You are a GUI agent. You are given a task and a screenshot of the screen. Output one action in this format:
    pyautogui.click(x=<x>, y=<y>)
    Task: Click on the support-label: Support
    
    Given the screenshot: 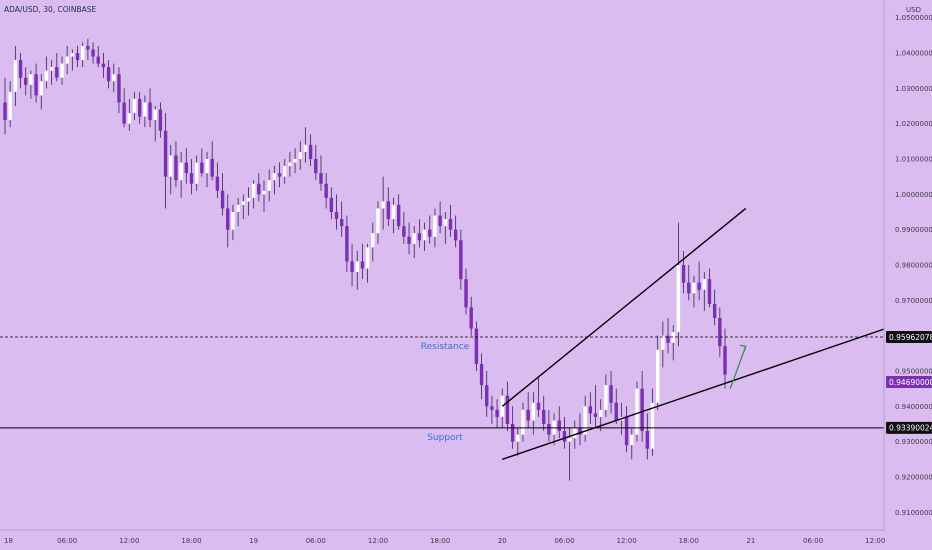 What is the action you would take?
    pyautogui.click(x=445, y=438)
    